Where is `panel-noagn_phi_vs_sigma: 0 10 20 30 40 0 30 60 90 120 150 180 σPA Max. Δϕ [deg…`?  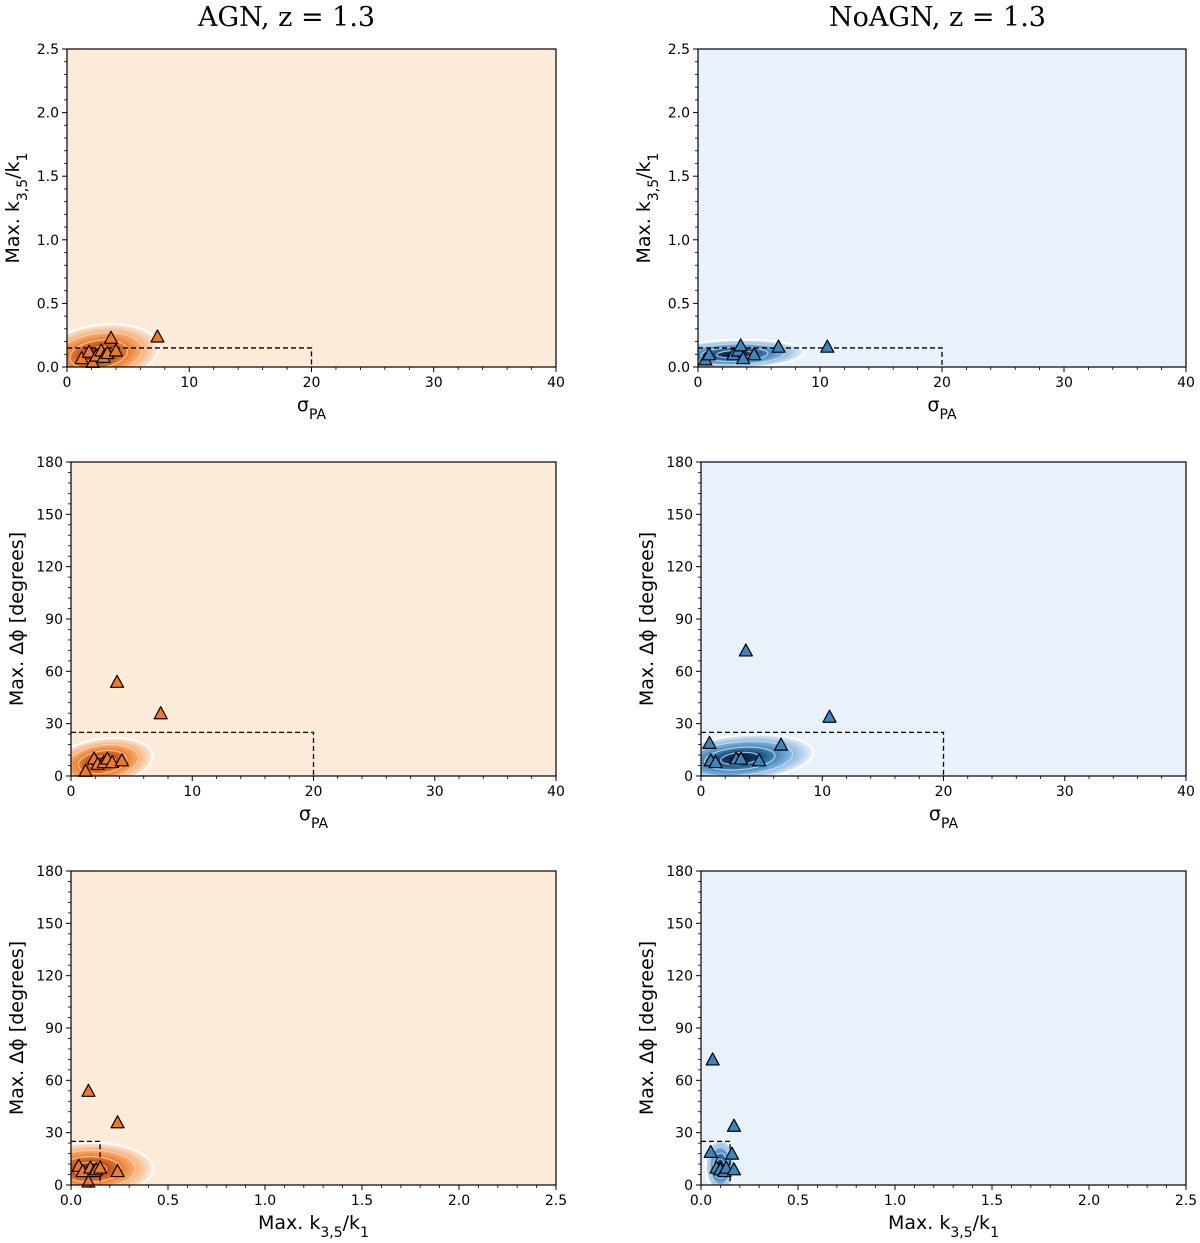
panel-noagn_phi_vs_sigma: 0 10 20 30 40 0 30 60 90 120 150 180 σPA Max. Δϕ [deg… is located at coordinates (915, 643).